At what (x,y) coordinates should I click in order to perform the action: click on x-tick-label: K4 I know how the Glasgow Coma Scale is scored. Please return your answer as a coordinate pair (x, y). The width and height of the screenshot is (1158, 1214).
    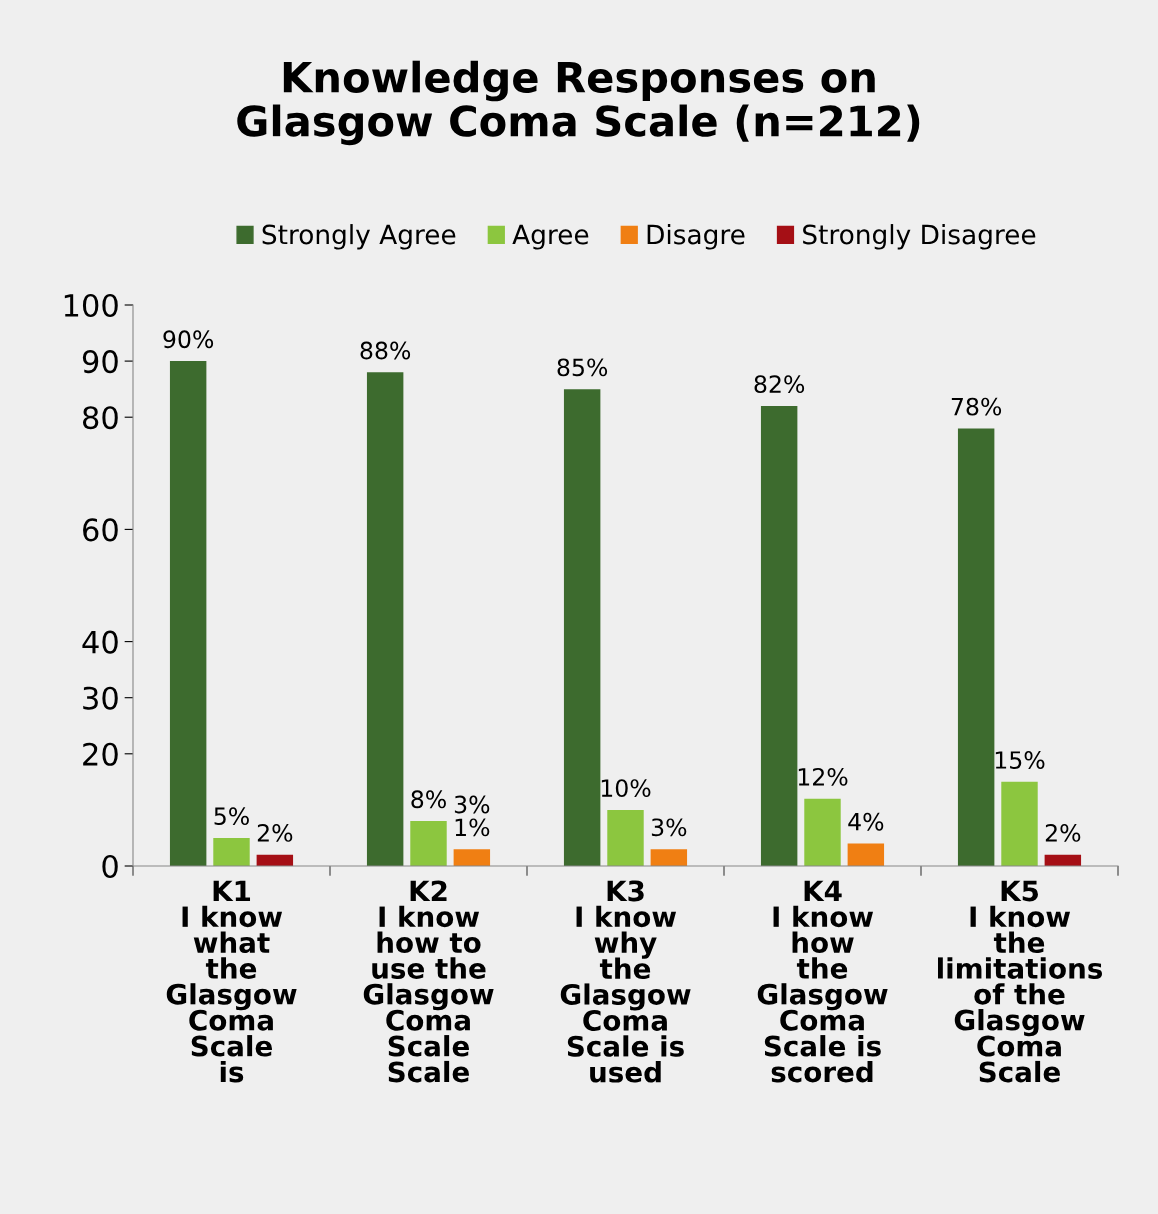
    Looking at the image, I should click on (822, 981).